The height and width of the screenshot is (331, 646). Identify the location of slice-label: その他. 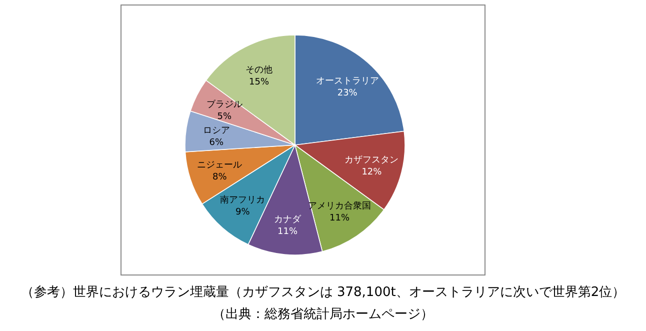
(259, 70).